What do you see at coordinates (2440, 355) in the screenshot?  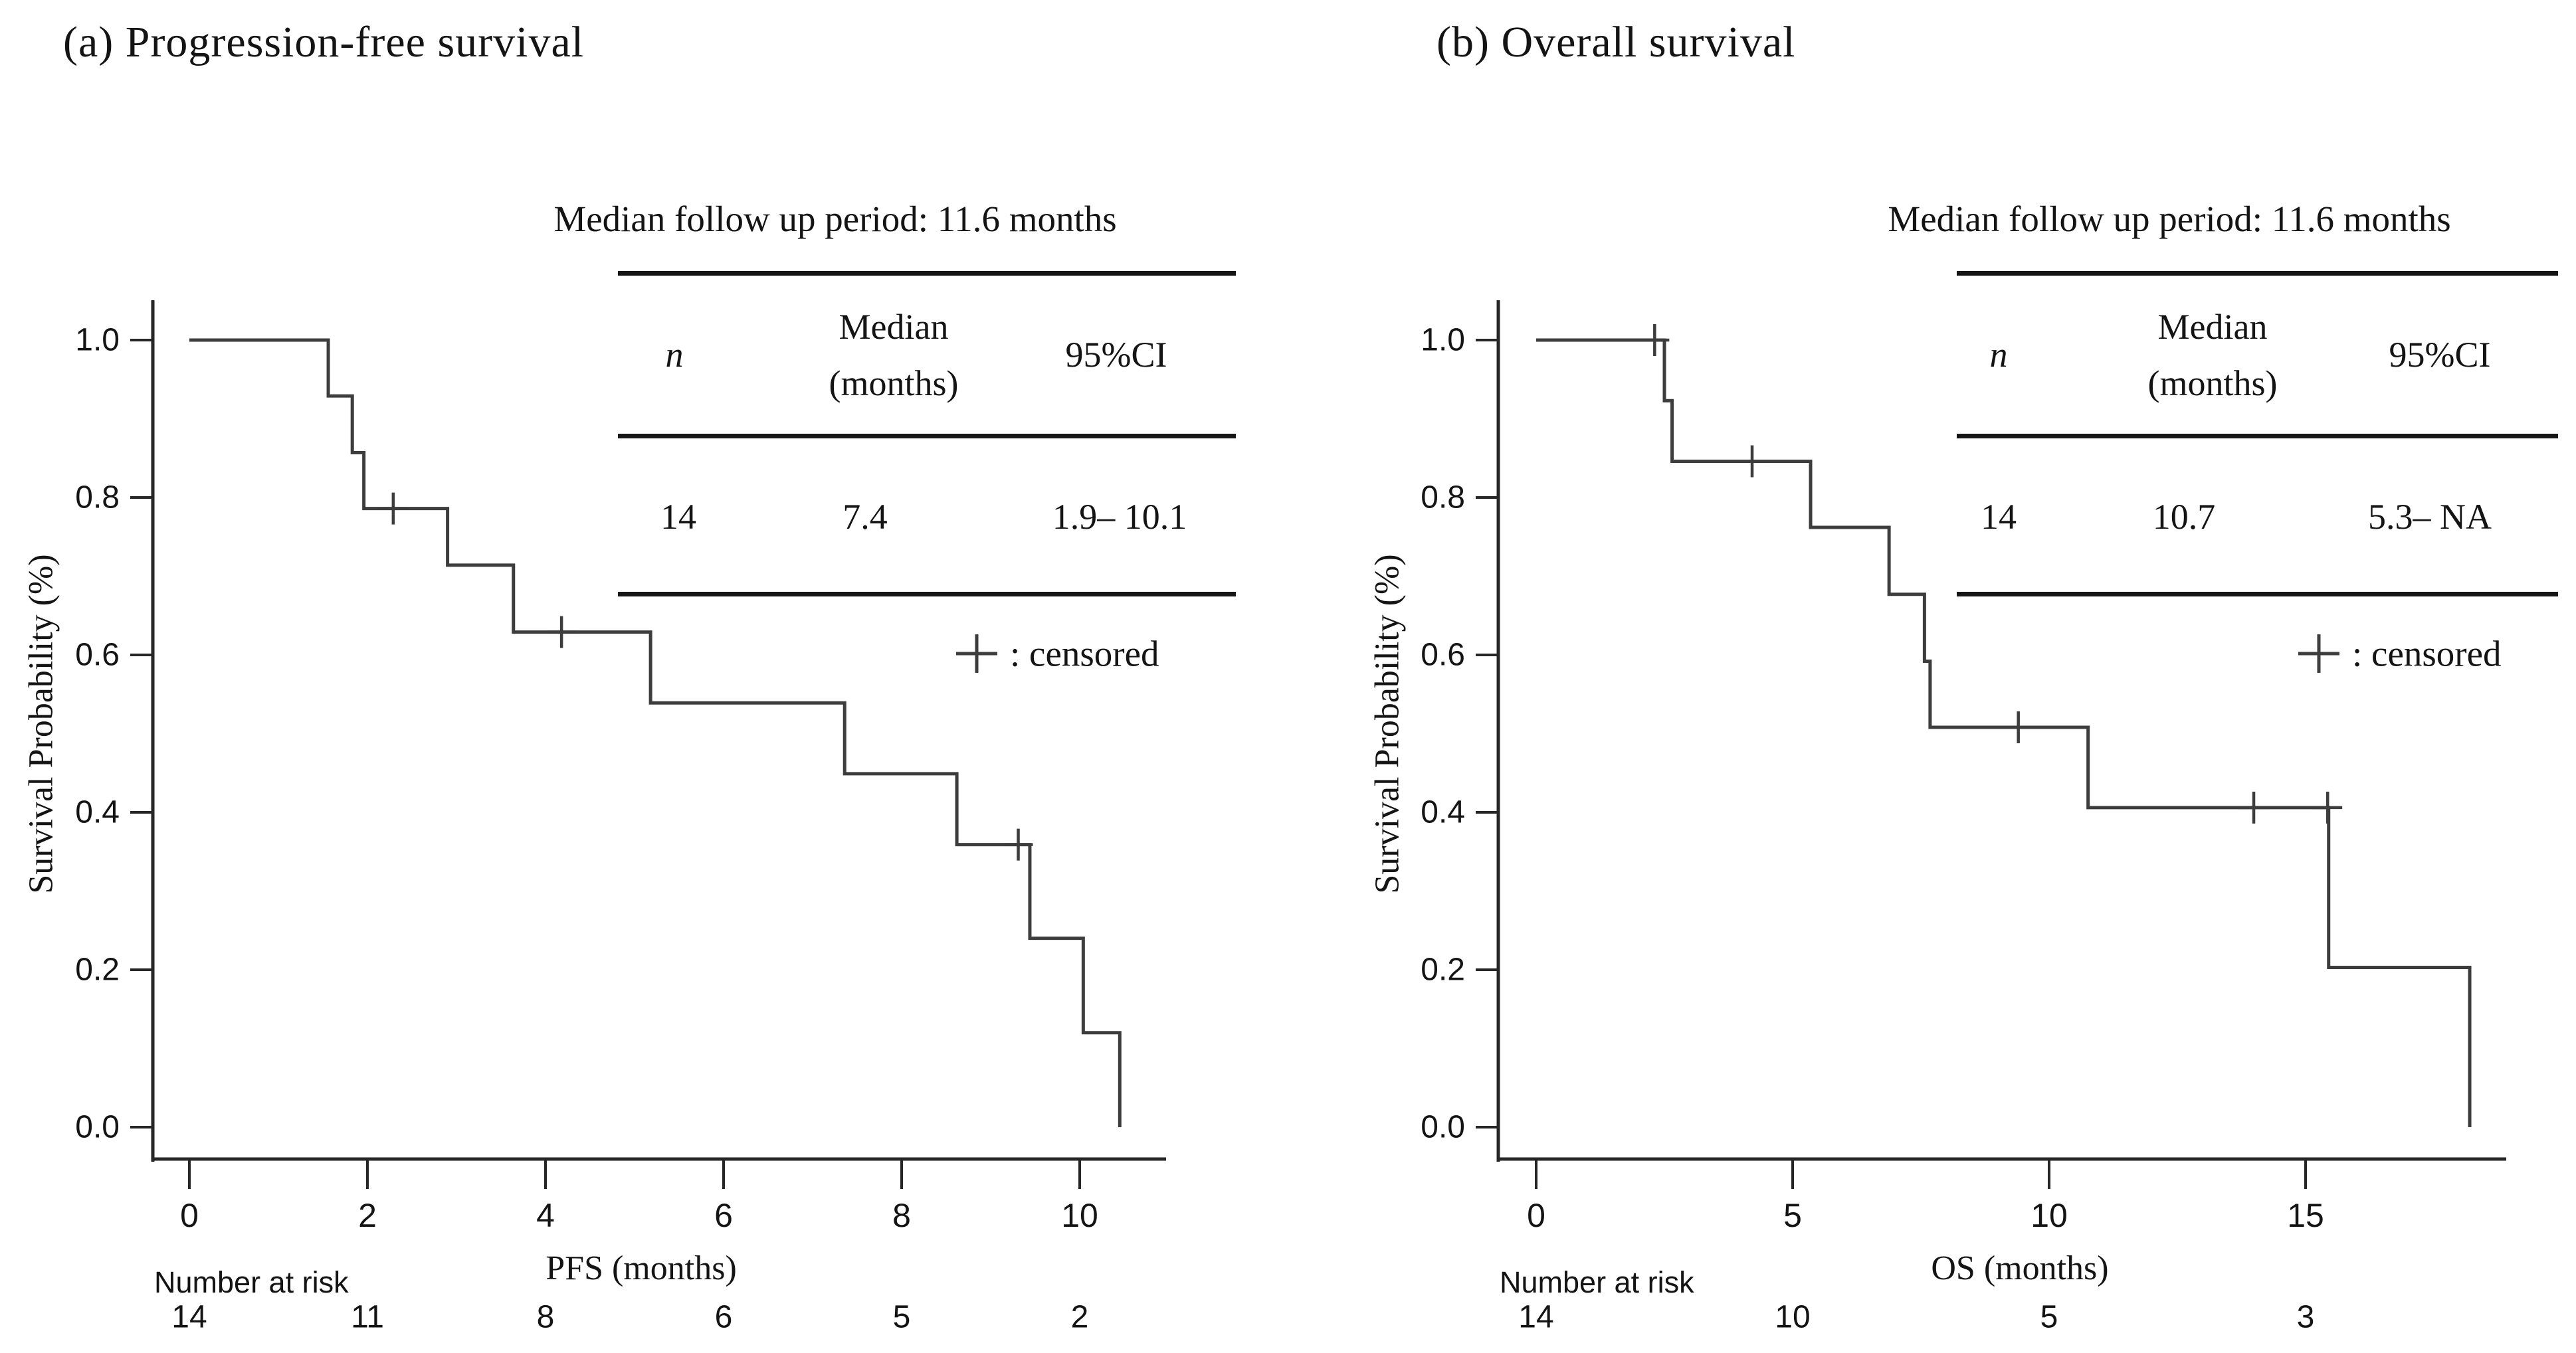 I see `table-b-header-ci: 95%CI` at bounding box center [2440, 355].